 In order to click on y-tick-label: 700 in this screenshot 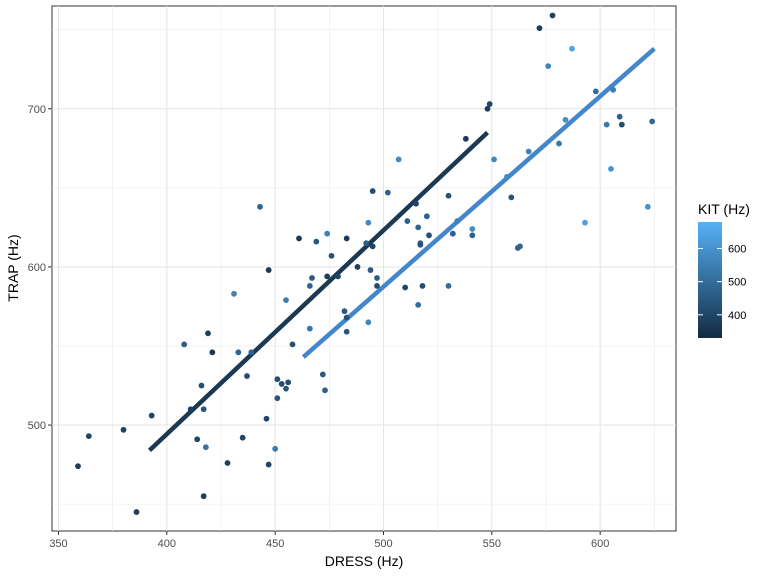, I will do `click(37, 110)`.